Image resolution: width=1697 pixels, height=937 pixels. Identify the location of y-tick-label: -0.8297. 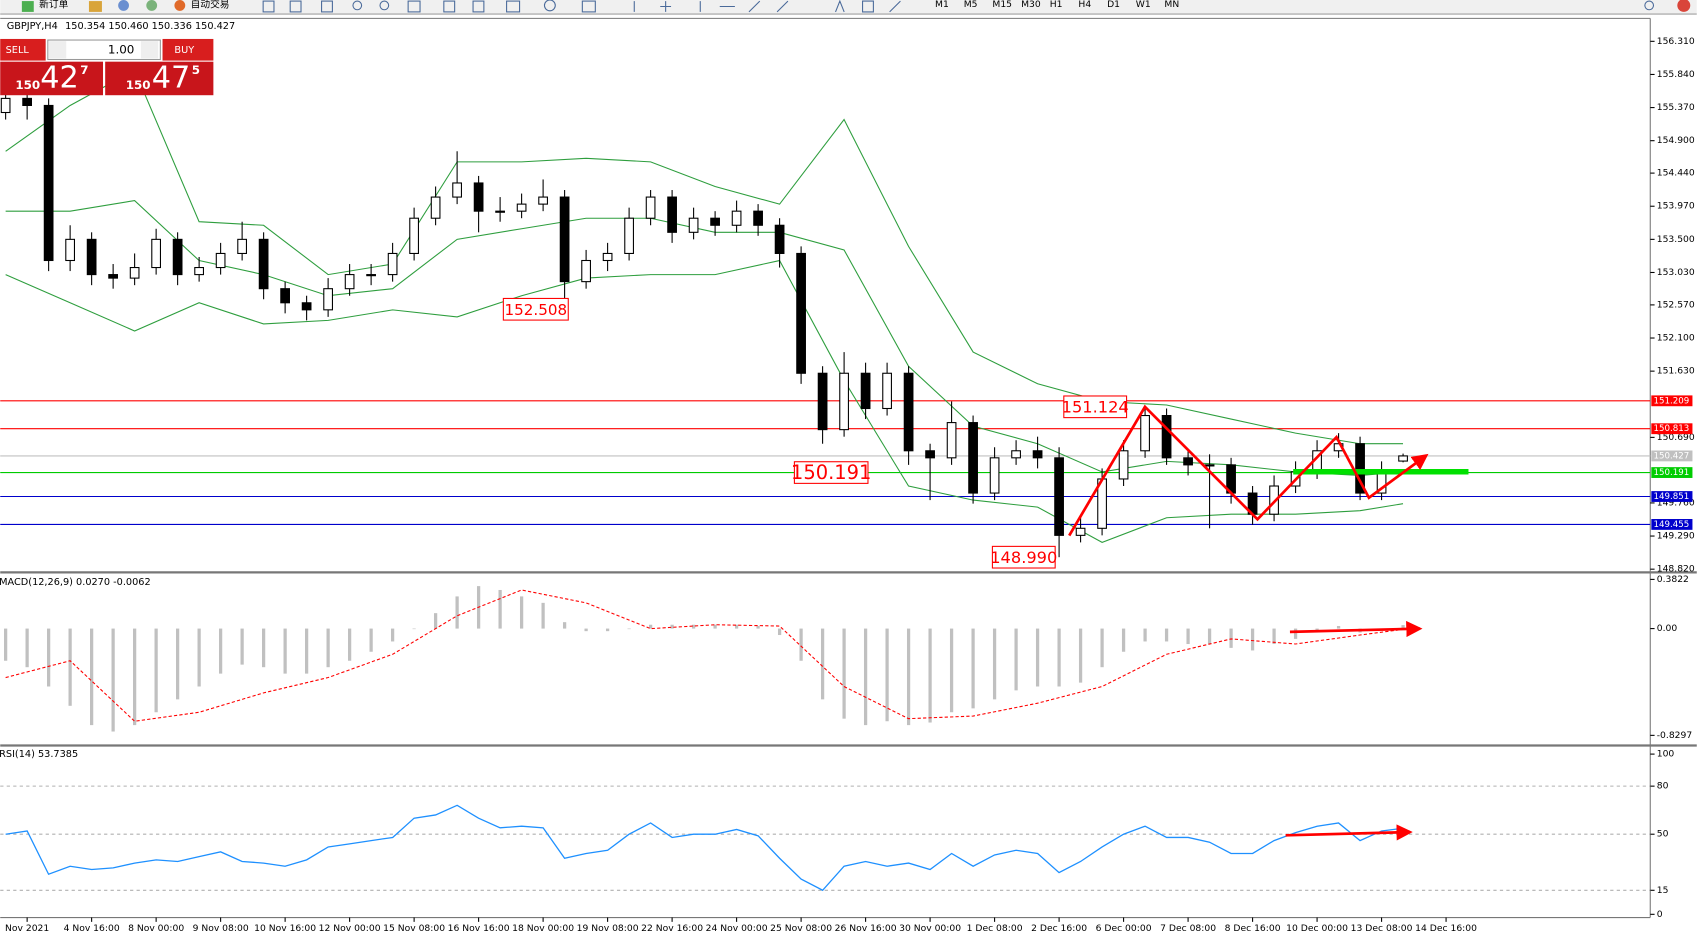
(1675, 735).